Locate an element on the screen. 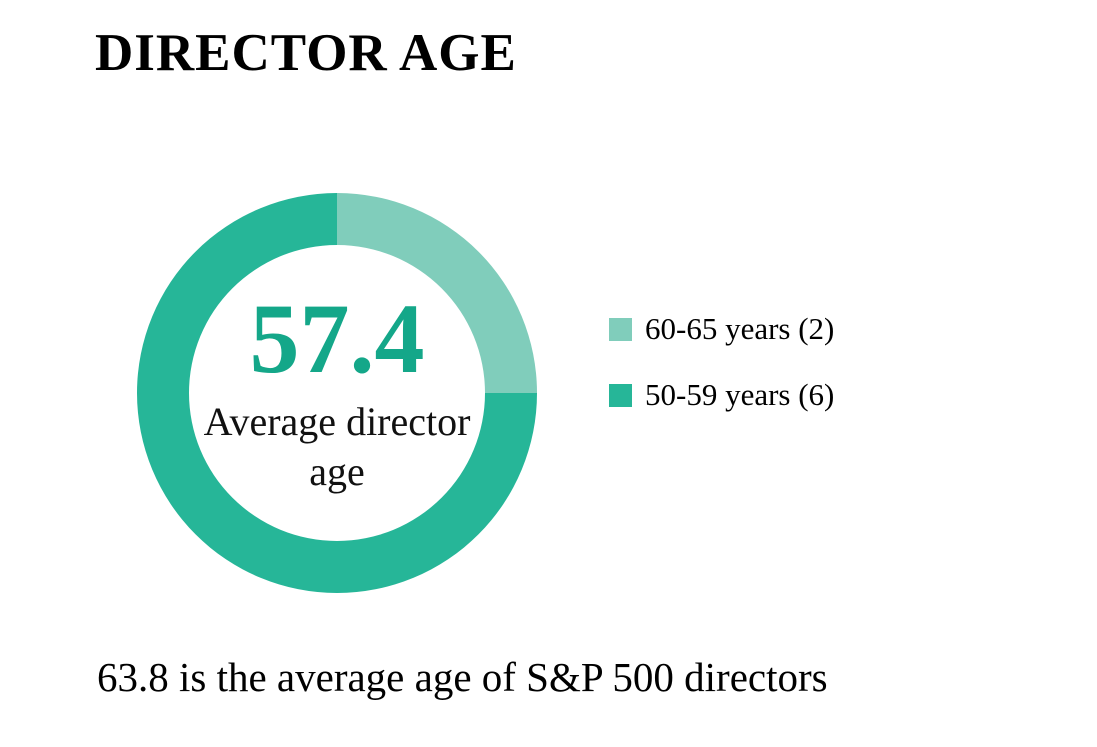 Image resolution: width=1097 pixels, height=747 pixels. legend-label-60-65: 60-65 years (2) is located at coordinates (740, 328).